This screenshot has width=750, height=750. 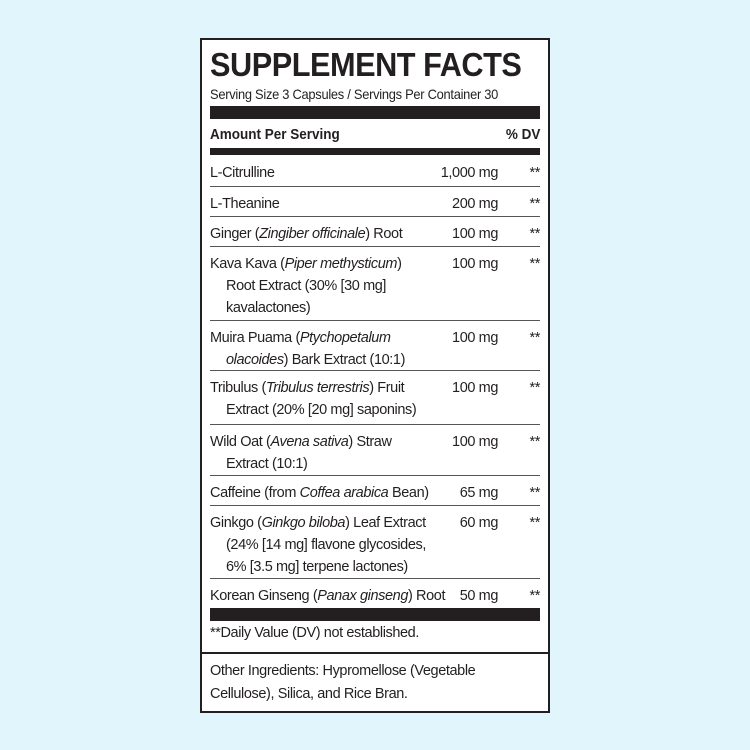 What do you see at coordinates (375, 171) in the screenshot?
I see `table-row: L-Citrulline 1,000 mg **` at bounding box center [375, 171].